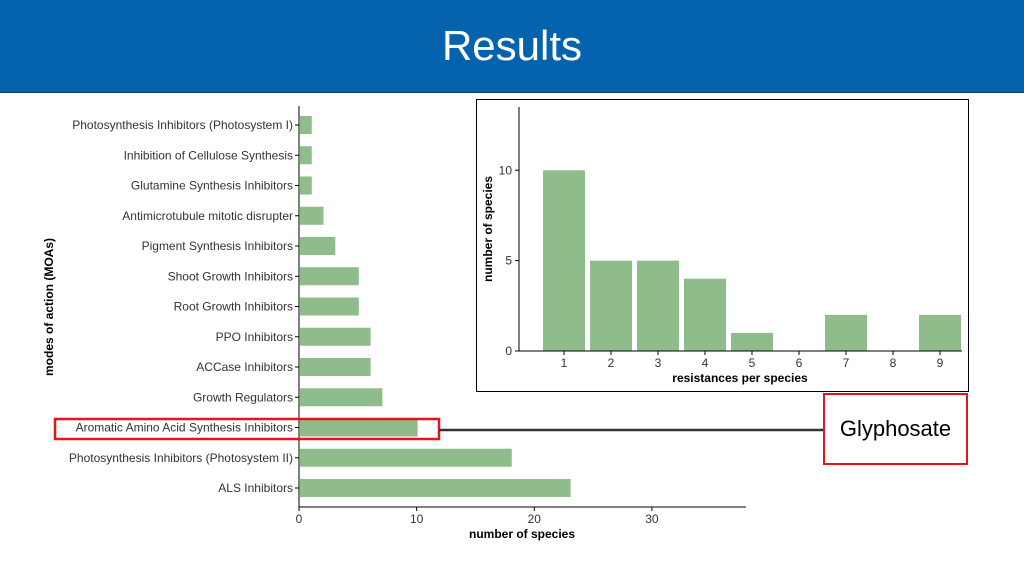 The image size is (1024, 576). Describe the element at coordinates (652, 519) in the screenshot. I see `x-tick-label-3: 30` at that location.